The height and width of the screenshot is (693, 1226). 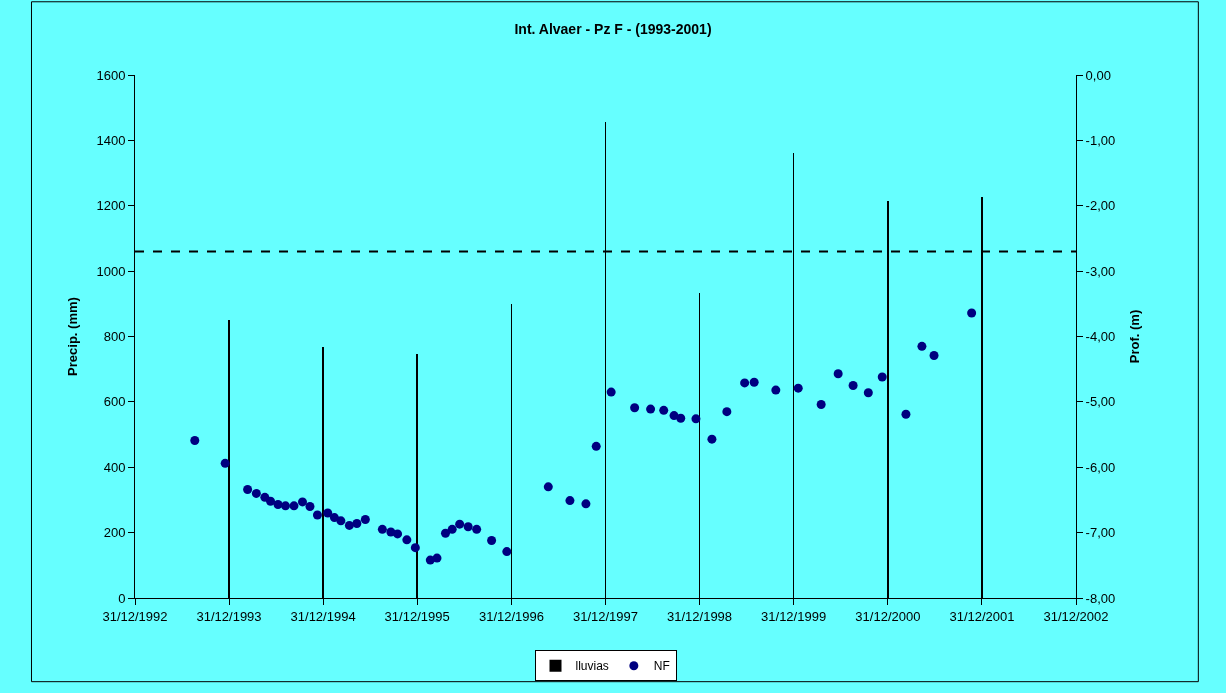 What do you see at coordinates (417, 616) in the screenshot?
I see `x-tick-label: 31/12/1995` at bounding box center [417, 616].